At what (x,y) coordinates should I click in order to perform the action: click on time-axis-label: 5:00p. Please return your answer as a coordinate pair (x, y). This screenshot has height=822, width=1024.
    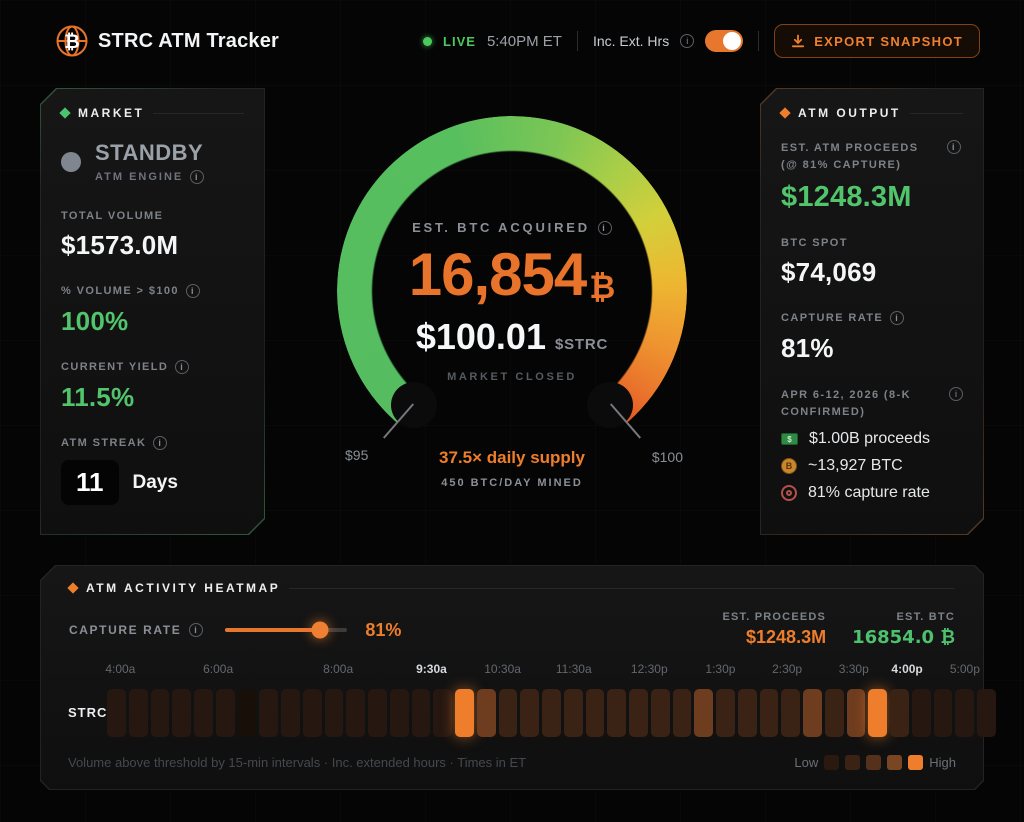
    Looking at the image, I should click on (964, 669).